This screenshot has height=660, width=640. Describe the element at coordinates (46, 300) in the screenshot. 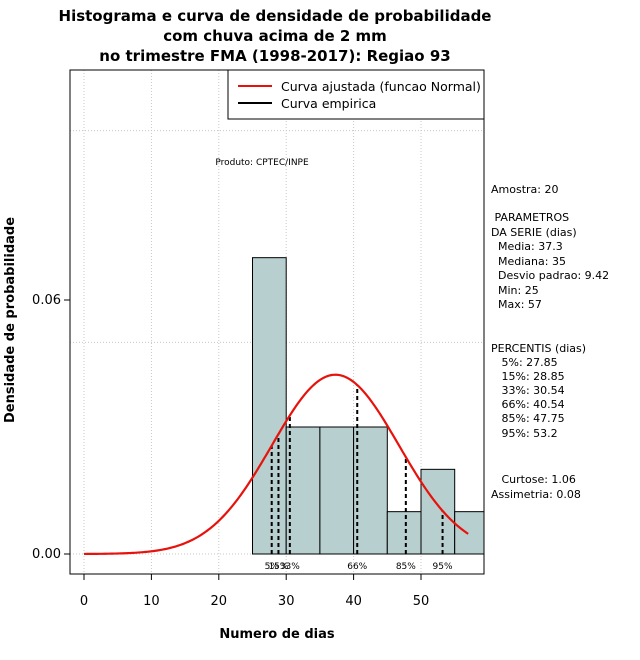

I see `y-tick-label: 0.06` at that location.